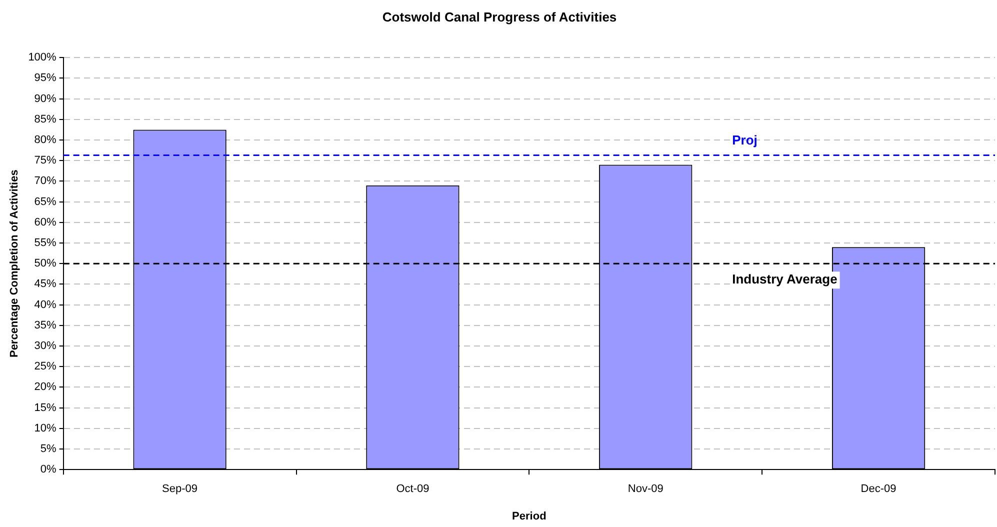  What do you see at coordinates (413, 489) in the screenshot?
I see `x-tick-label: Oct-09` at bounding box center [413, 489].